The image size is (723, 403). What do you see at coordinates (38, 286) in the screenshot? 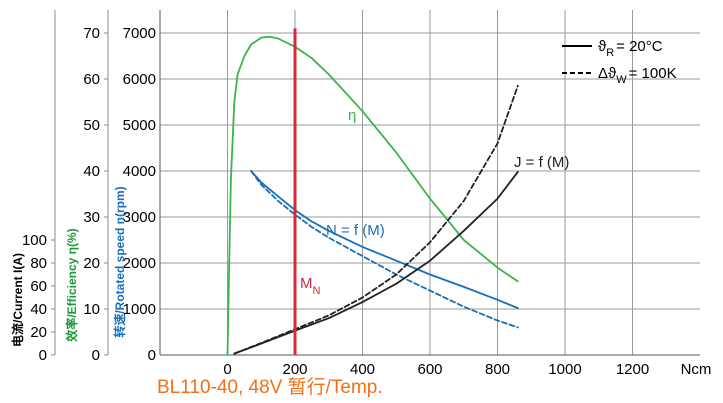
I see `current-tick-label: 60` at bounding box center [38, 286].